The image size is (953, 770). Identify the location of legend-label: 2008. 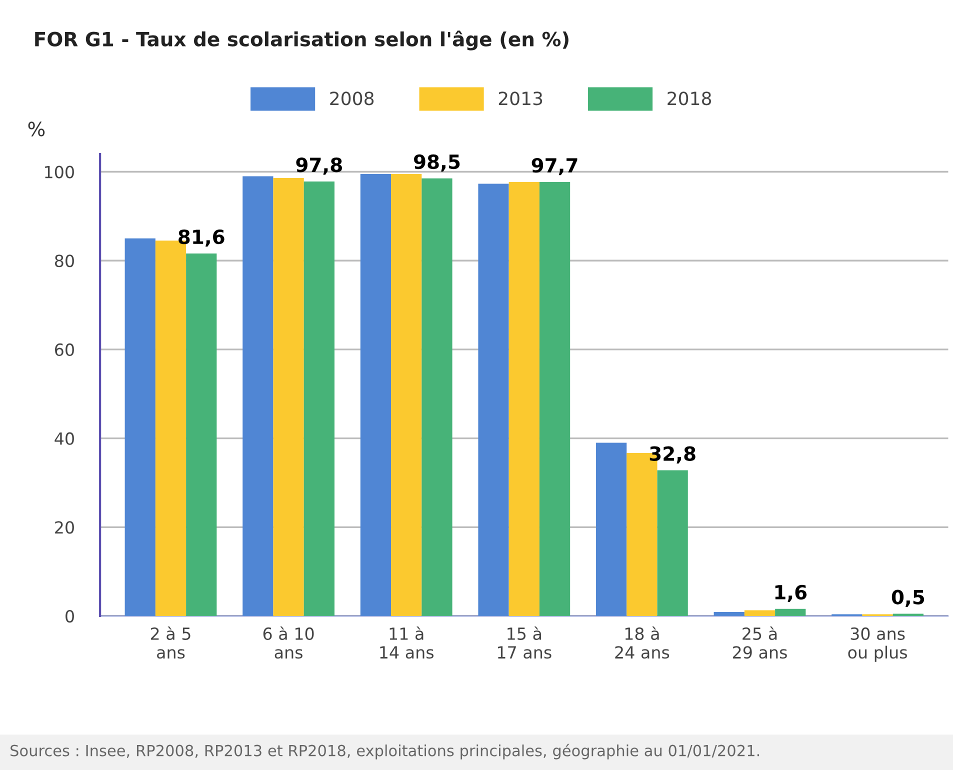
(352, 99).